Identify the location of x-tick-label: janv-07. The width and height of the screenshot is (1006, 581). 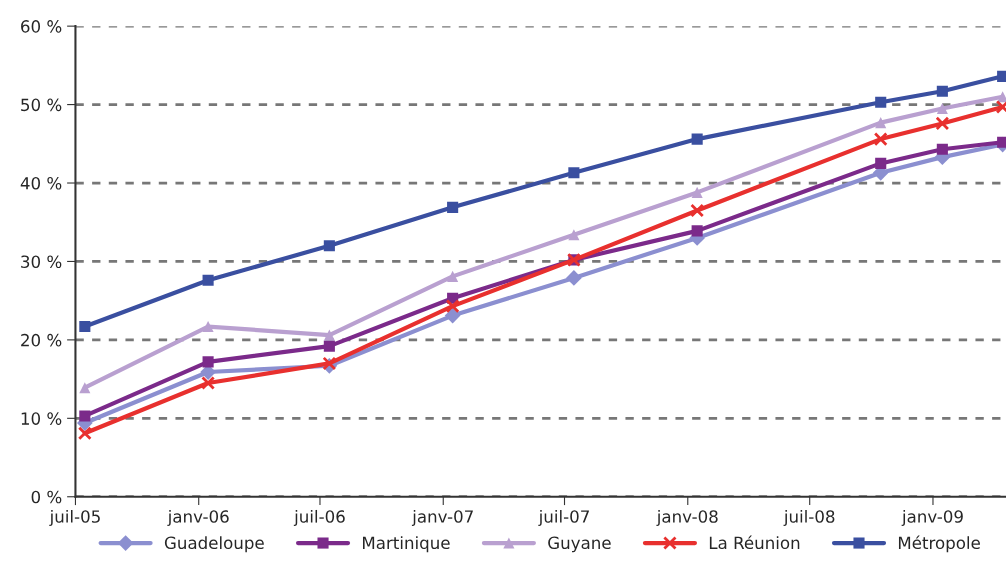
(442, 518).